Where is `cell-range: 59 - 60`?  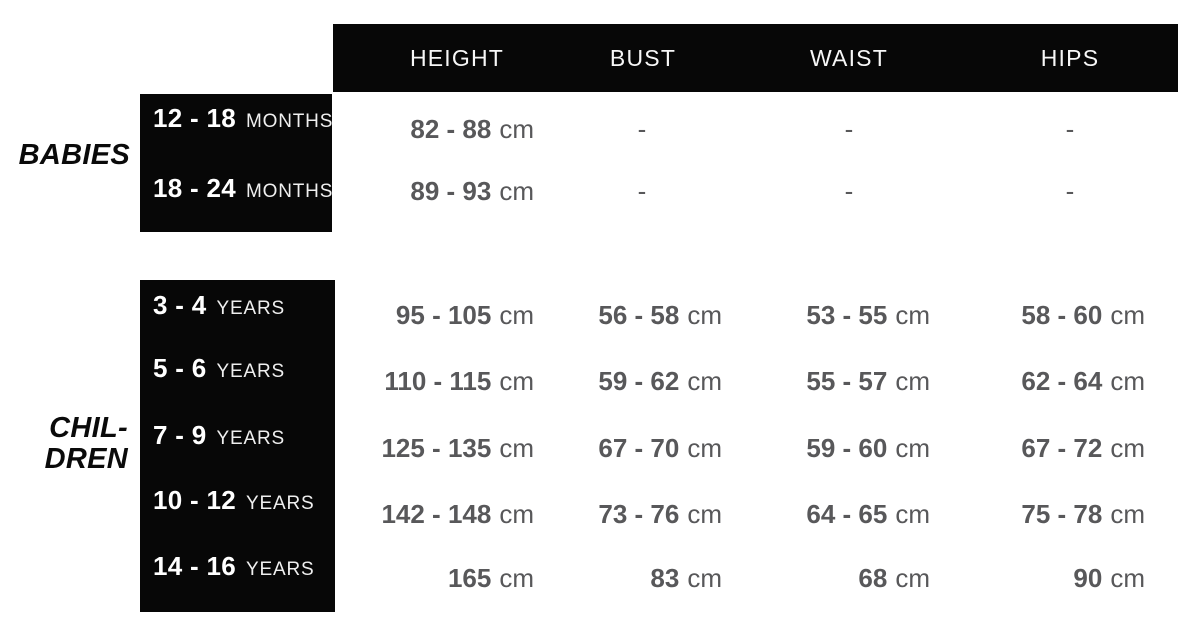
cell-range: 59 - 60 is located at coordinates (847, 448).